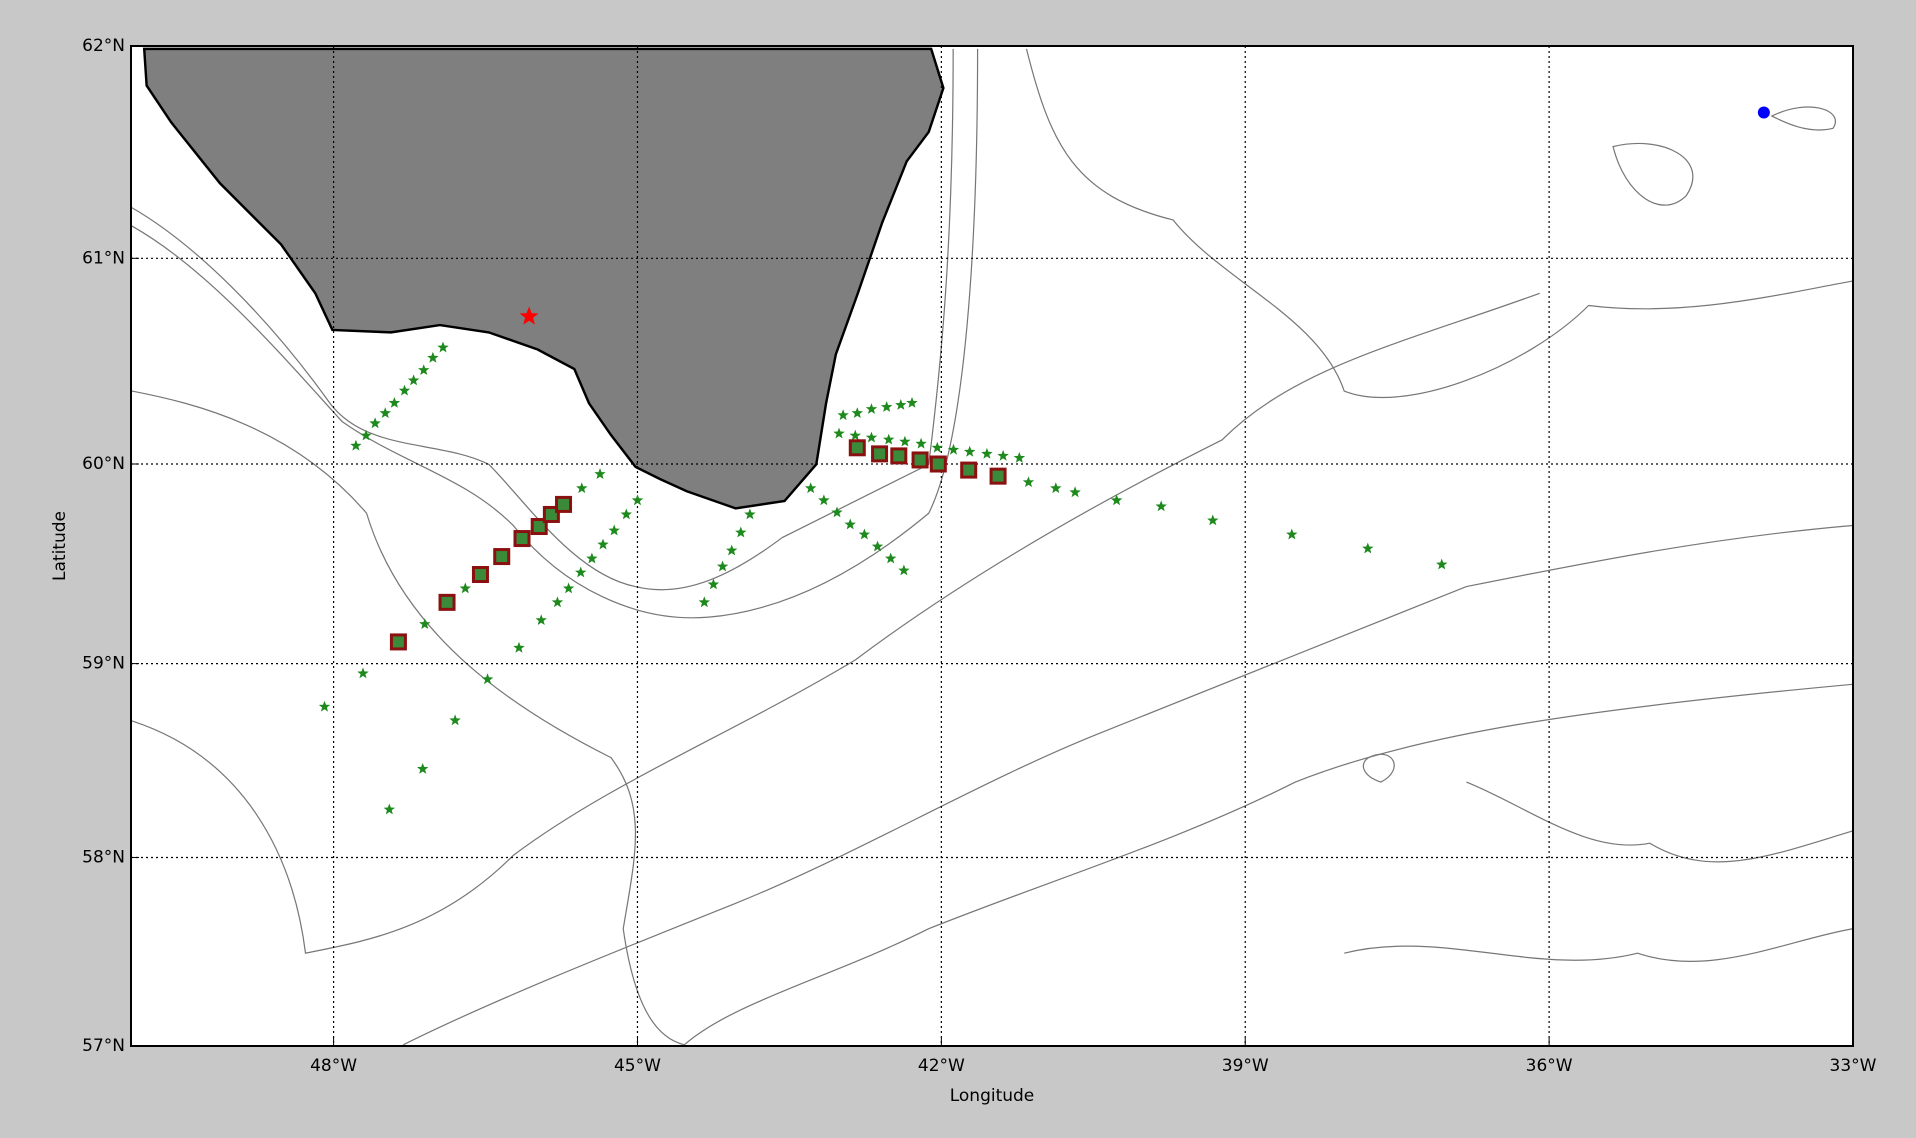  What do you see at coordinates (1245, 1066) in the screenshot?
I see `x-tick-label: 39°W` at bounding box center [1245, 1066].